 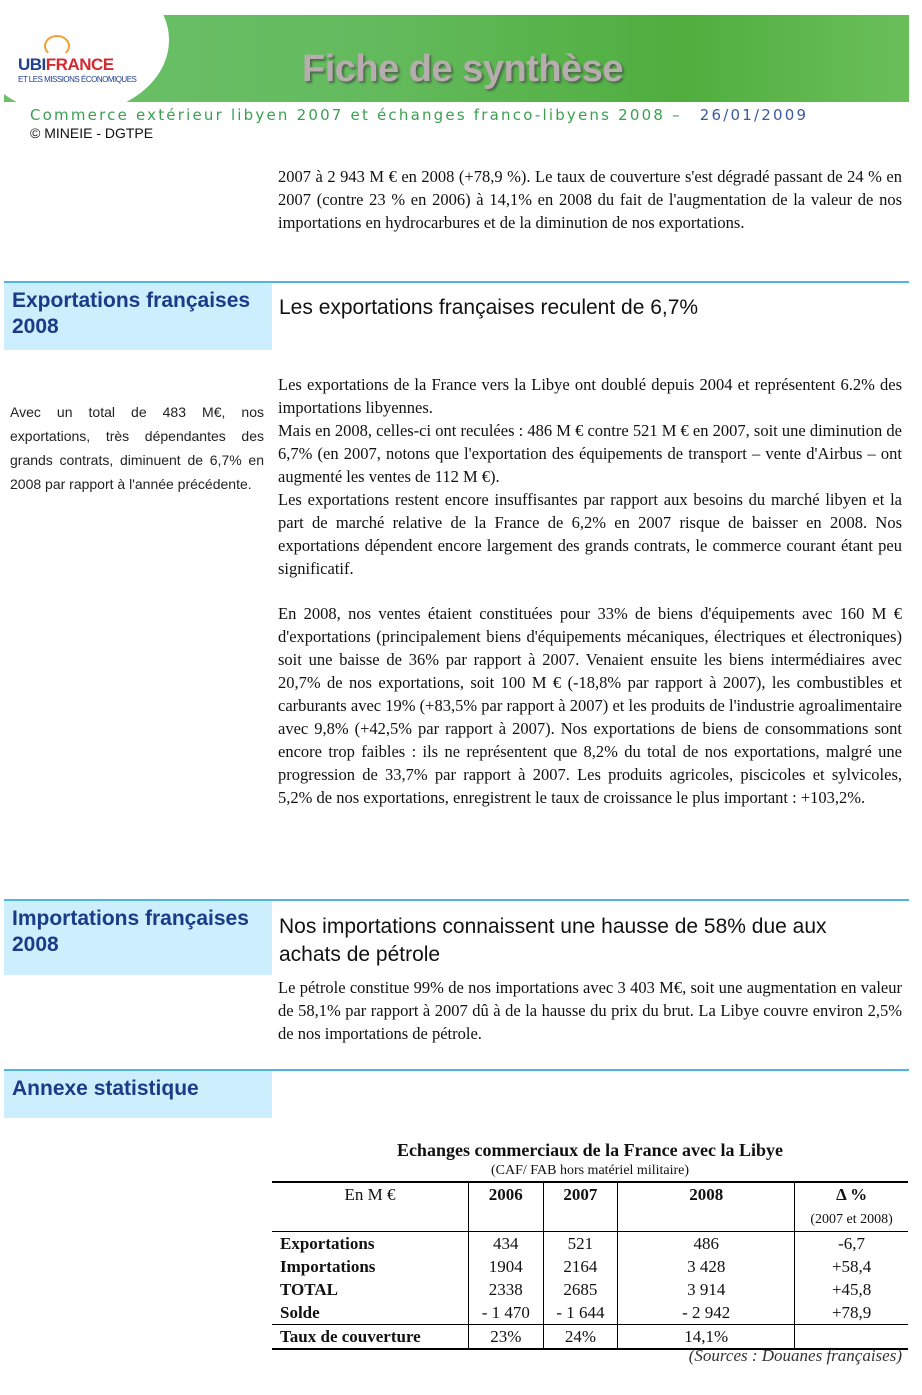 What do you see at coordinates (506, 1243) in the screenshot?
I see `table-cell: 434` at bounding box center [506, 1243].